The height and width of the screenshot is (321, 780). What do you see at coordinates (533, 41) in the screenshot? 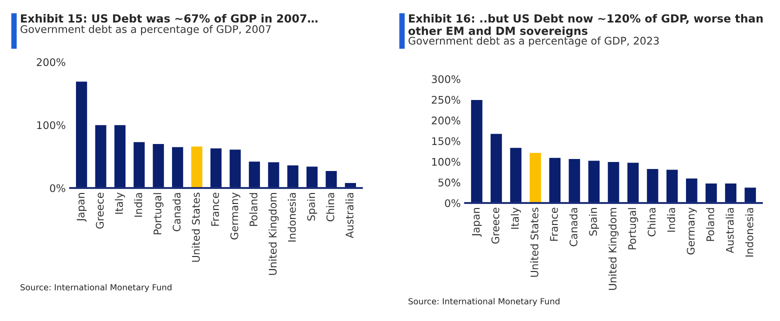
I see `chart-subtitle: Government debt as a percentage of GDP, 2023` at bounding box center [533, 41].